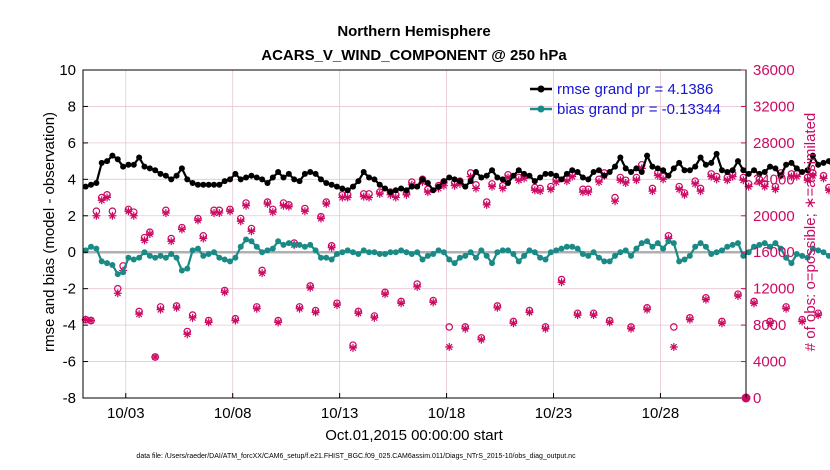 This screenshot has height=470, width=830. What do you see at coordinates (769, 325) in the screenshot?
I see `right-y-tick-label: 8000` at bounding box center [769, 325].